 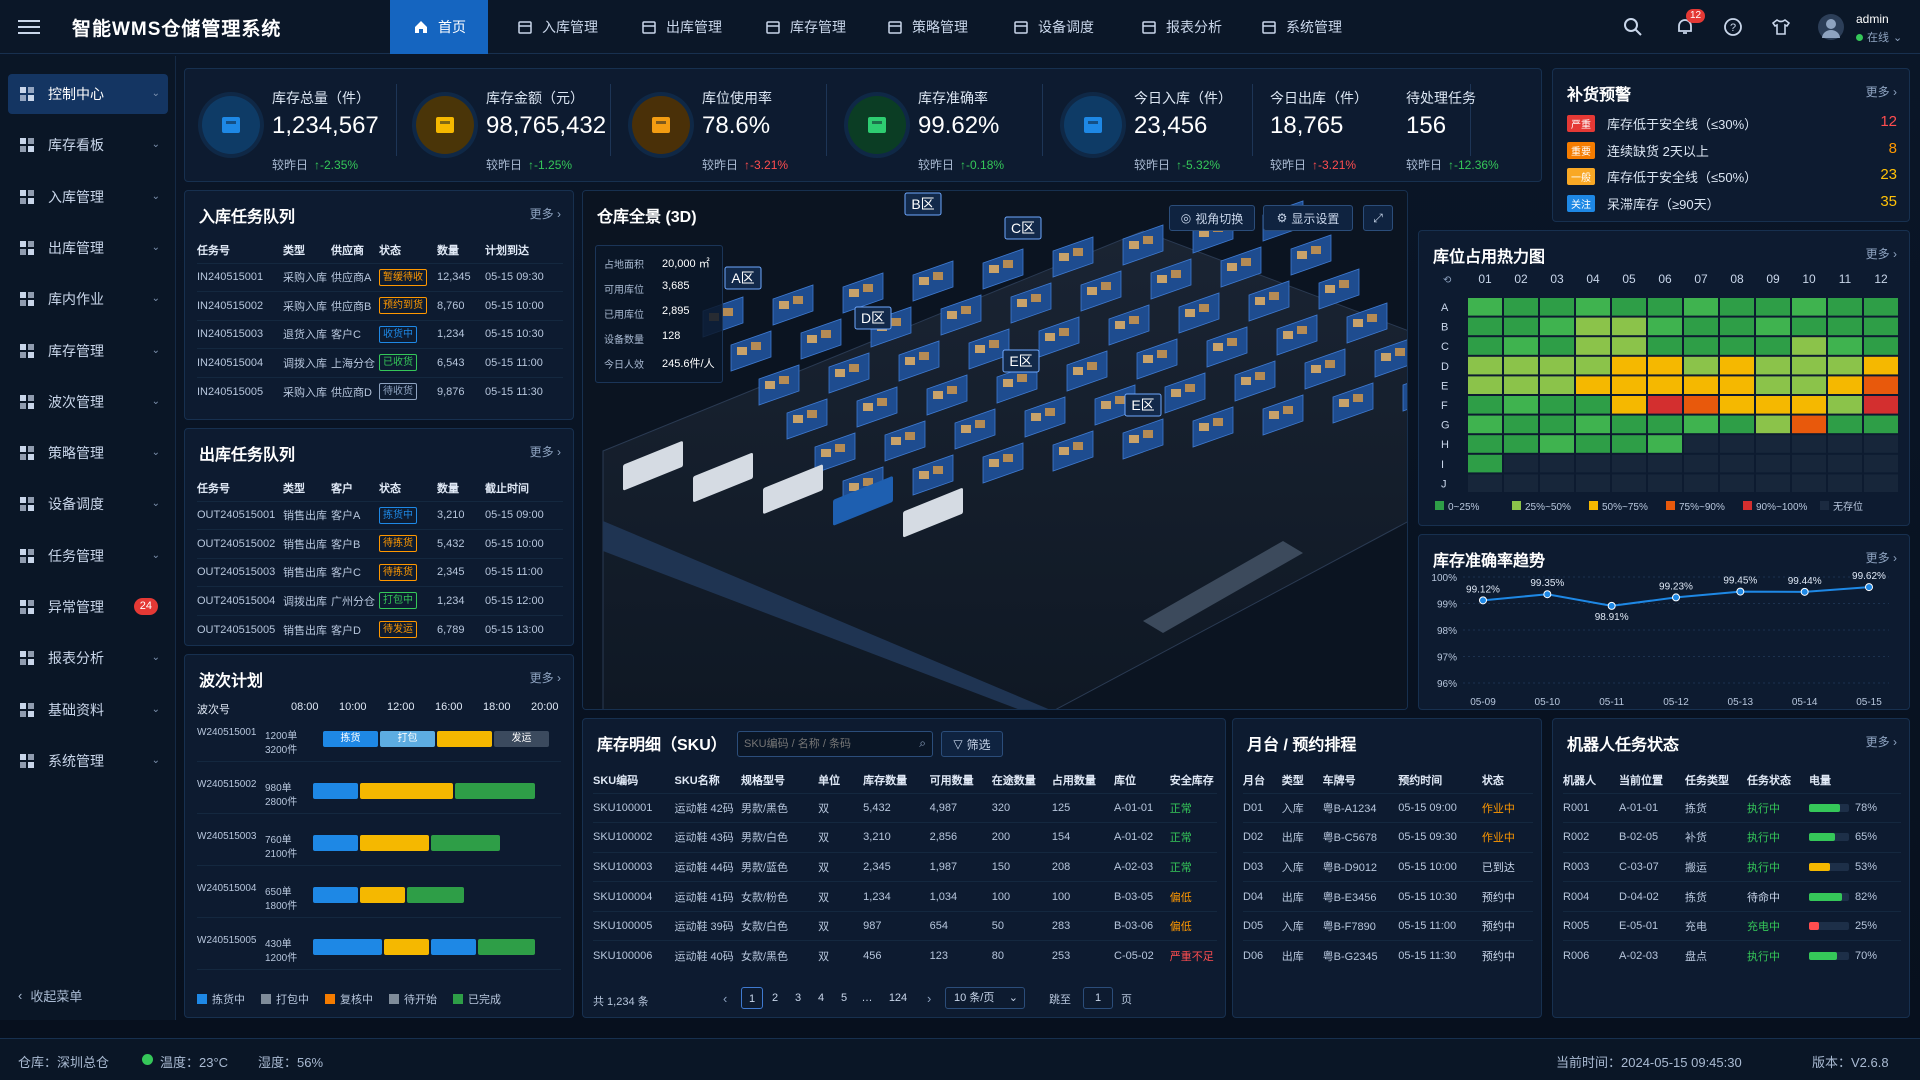 What do you see at coordinates (380, 572) in the screenshot?
I see `table-row: OUT240515003 销售出库 客户C 待拣货 2,345 05-15 11:00` at bounding box center [380, 572].